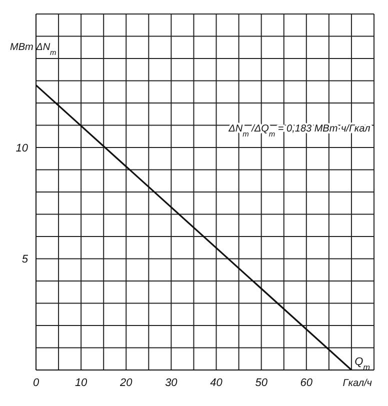 The width and height of the screenshot is (388, 406). Describe the element at coordinates (171, 382) in the screenshot. I see `x-tick-label: 30` at that location.